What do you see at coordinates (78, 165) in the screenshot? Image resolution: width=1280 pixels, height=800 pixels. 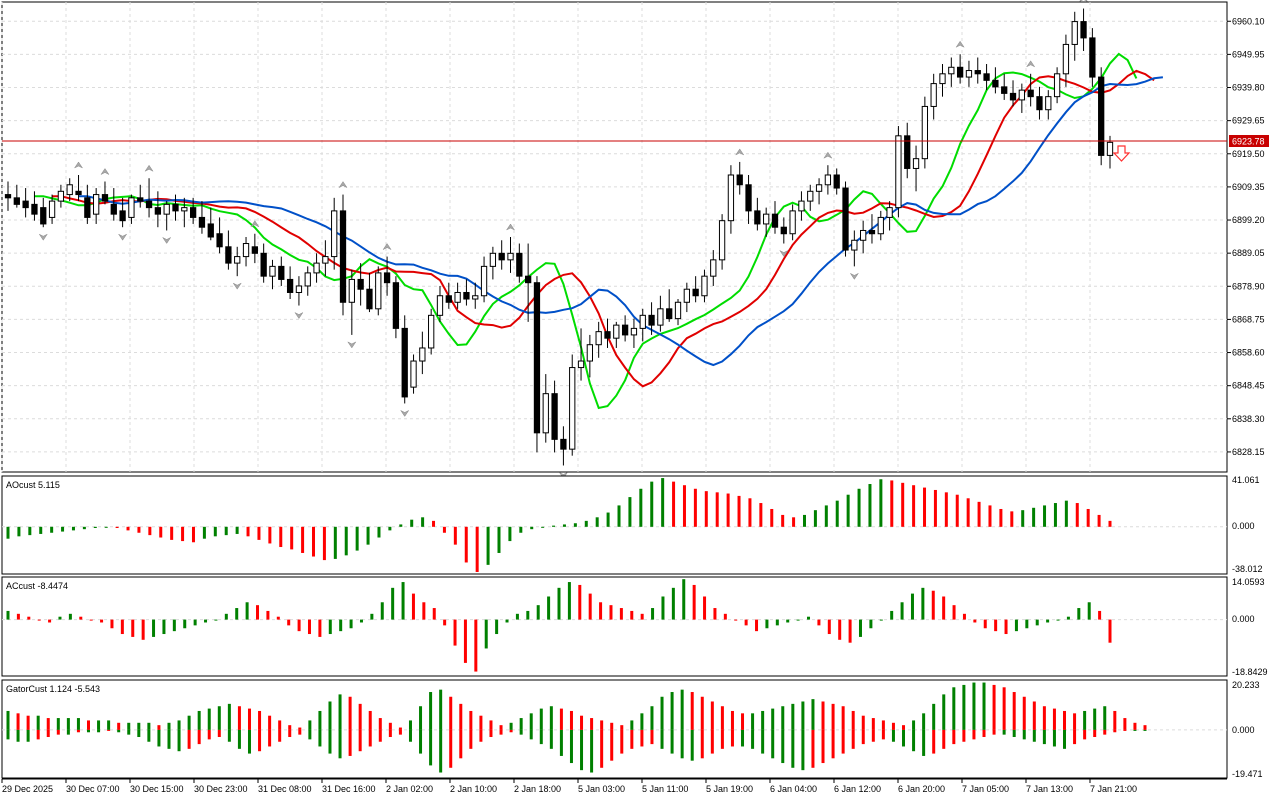 I see `fractal-up-icon` at bounding box center [78, 165].